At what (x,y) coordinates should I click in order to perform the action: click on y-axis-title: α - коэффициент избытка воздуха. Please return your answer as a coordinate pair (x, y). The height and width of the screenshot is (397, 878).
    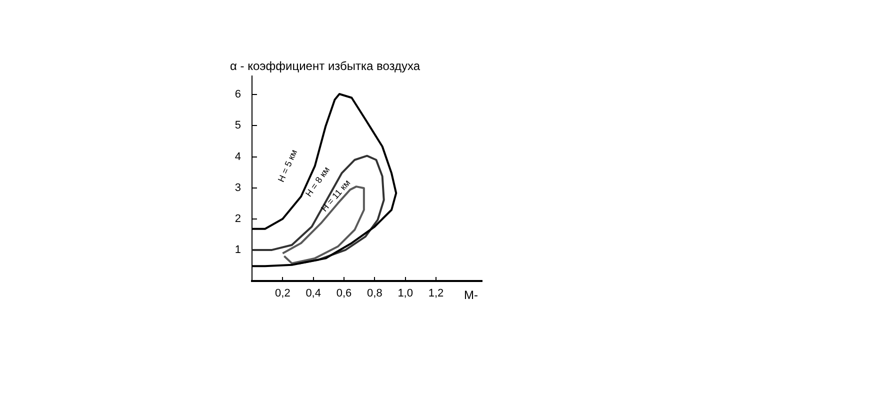
    Looking at the image, I should click on (325, 66).